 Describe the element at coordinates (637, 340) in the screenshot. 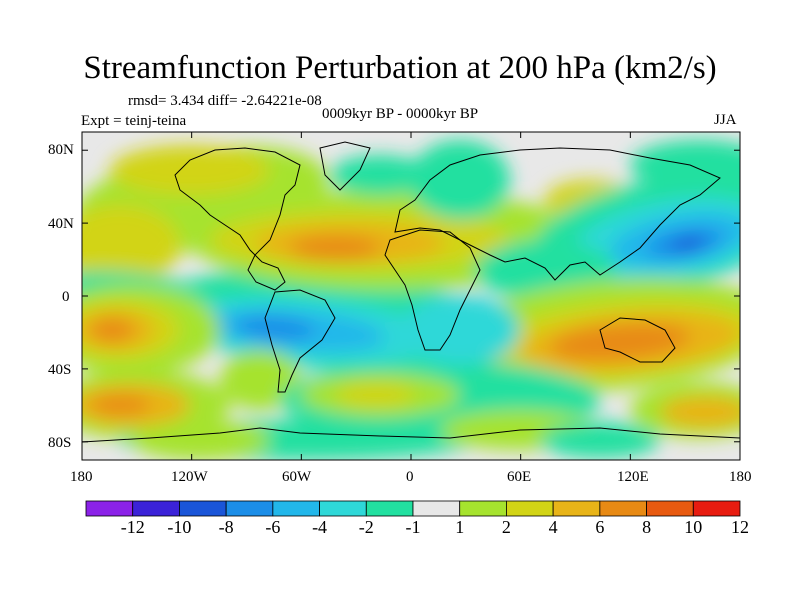

I see `coast-australia` at that location.